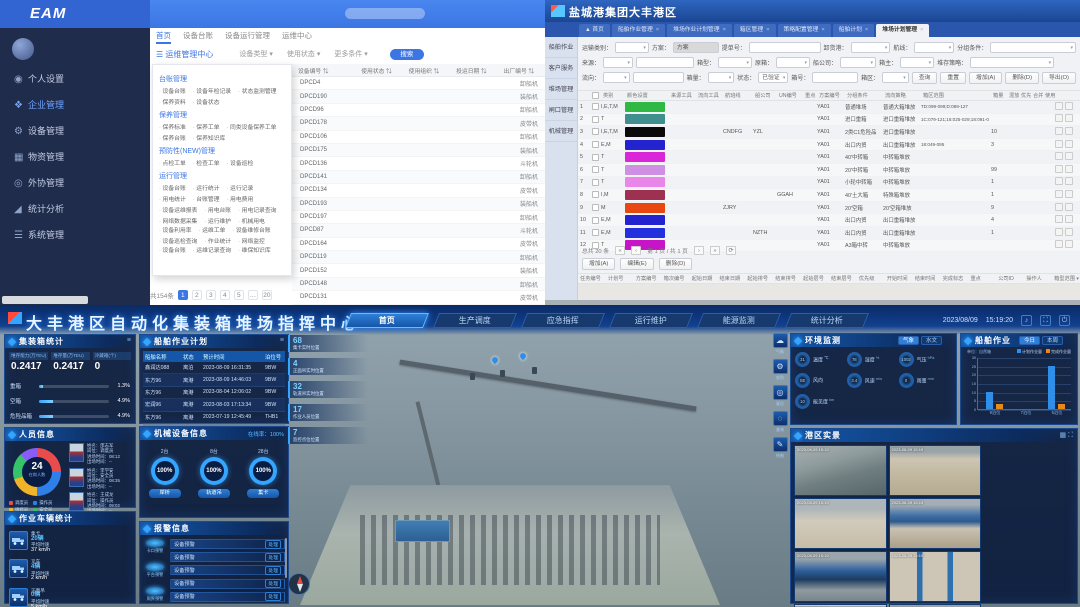  What do you see at coordinates (418, 204) in the screenshot?
I see `table-row: DPCD193 装船机` at bounding box center [418, 204].